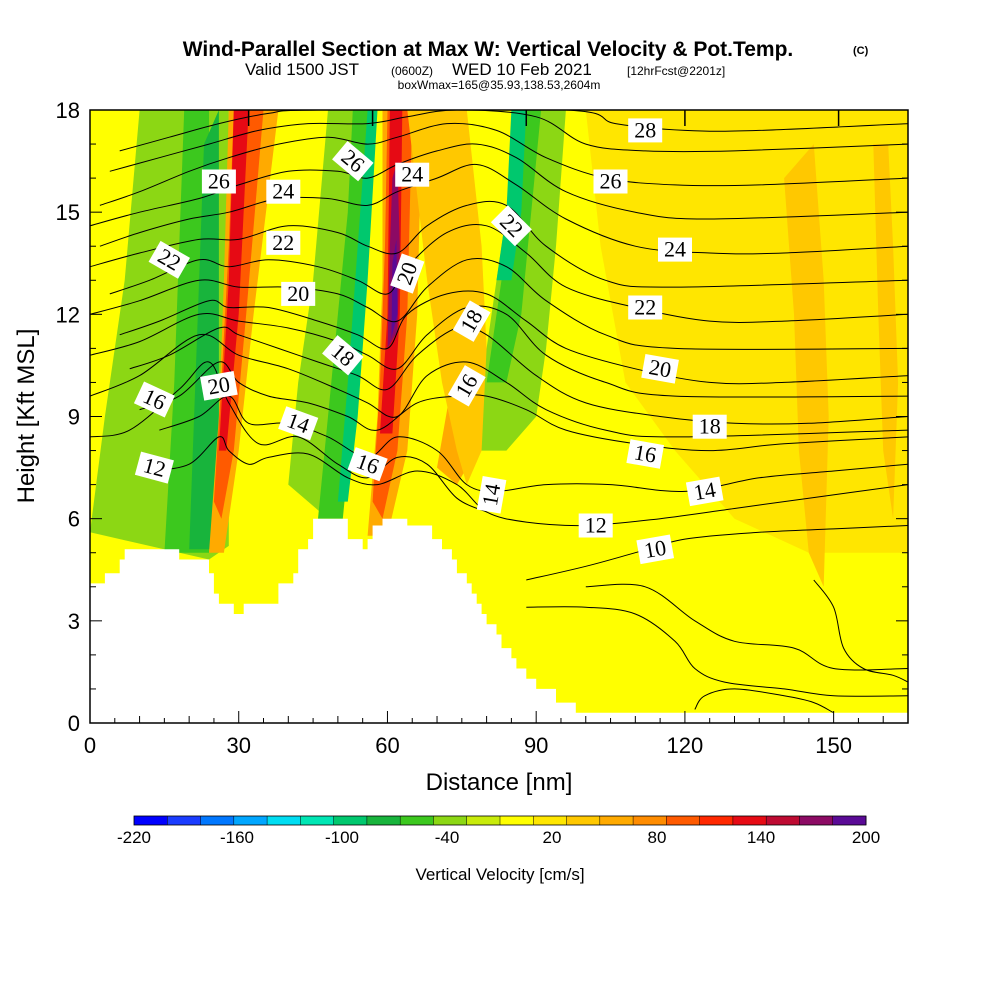 The height and width of the screenshot is (1000, 1000). Describe the element at coordinates (74, 621) in the screenshot. I see `y-tick-label: 3` at that location.